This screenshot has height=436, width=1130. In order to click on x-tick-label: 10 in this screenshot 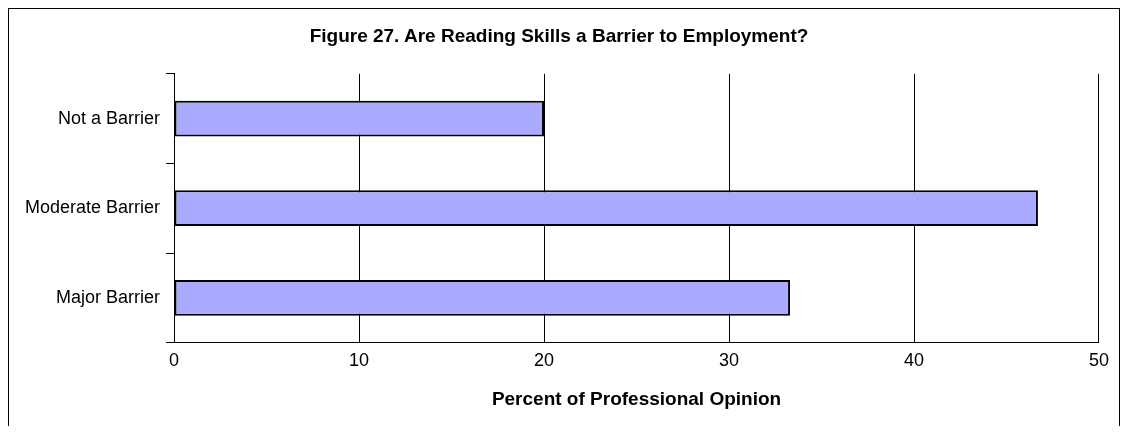, I will do `click(359, 360)`.